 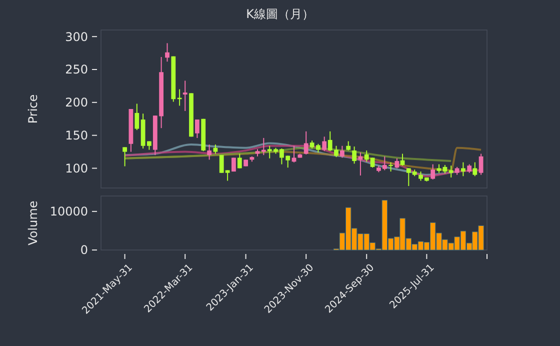 What do you see at coordinates (280, 14) in the screenshot?
I see `chart-title: K線圖（月）` at bounding box center [280, 14].